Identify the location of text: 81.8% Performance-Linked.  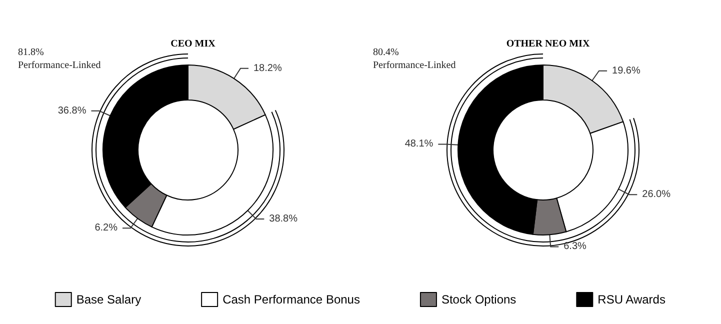
(59, 59).